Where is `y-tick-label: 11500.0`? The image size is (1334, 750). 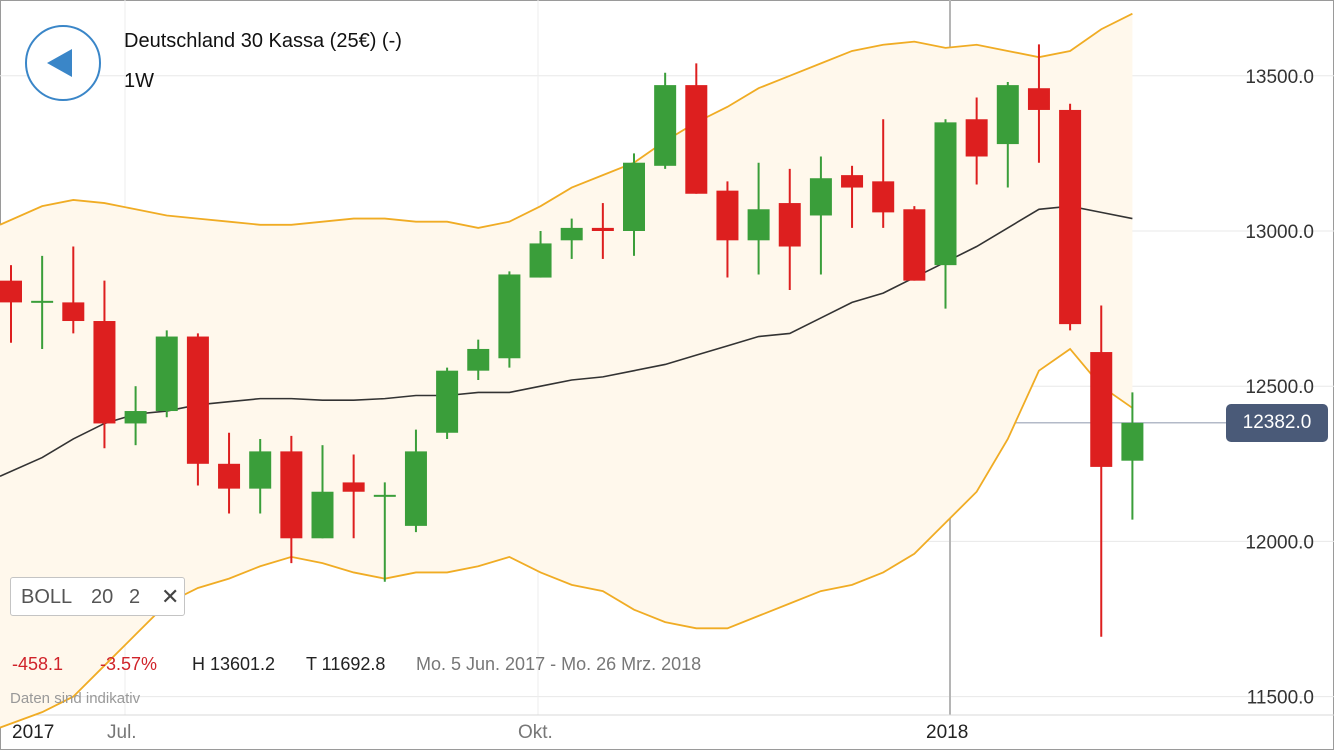
y-tick-label: 11500.0 is located at coordinates (1280, 698).